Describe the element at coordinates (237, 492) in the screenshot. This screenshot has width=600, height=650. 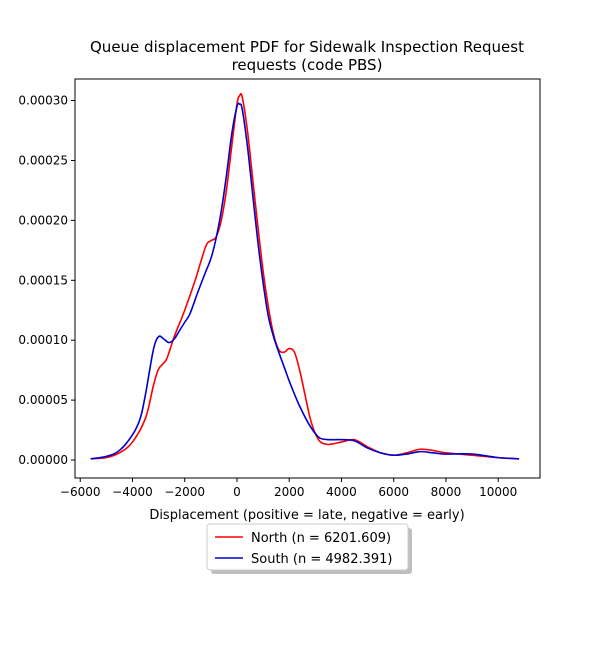
I see `x-tick-label: 0` at that location.